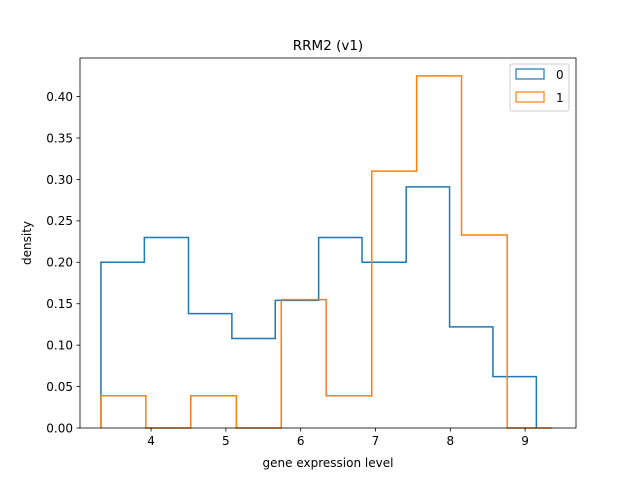 The height and width of the screenshot is (480, 640). Describe the element at coordinates (59, 221) in the screenshot. I see `y-tick-label-0.25: 0.25` at that location.